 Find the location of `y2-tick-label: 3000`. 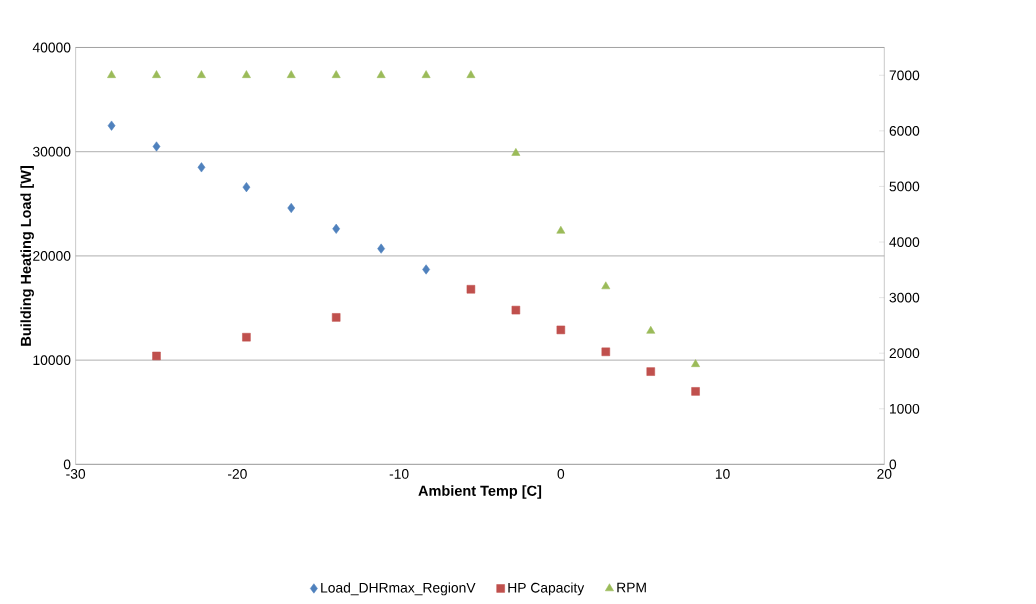

y2-tick-label: 3000 is located at coordinates (904, 297).